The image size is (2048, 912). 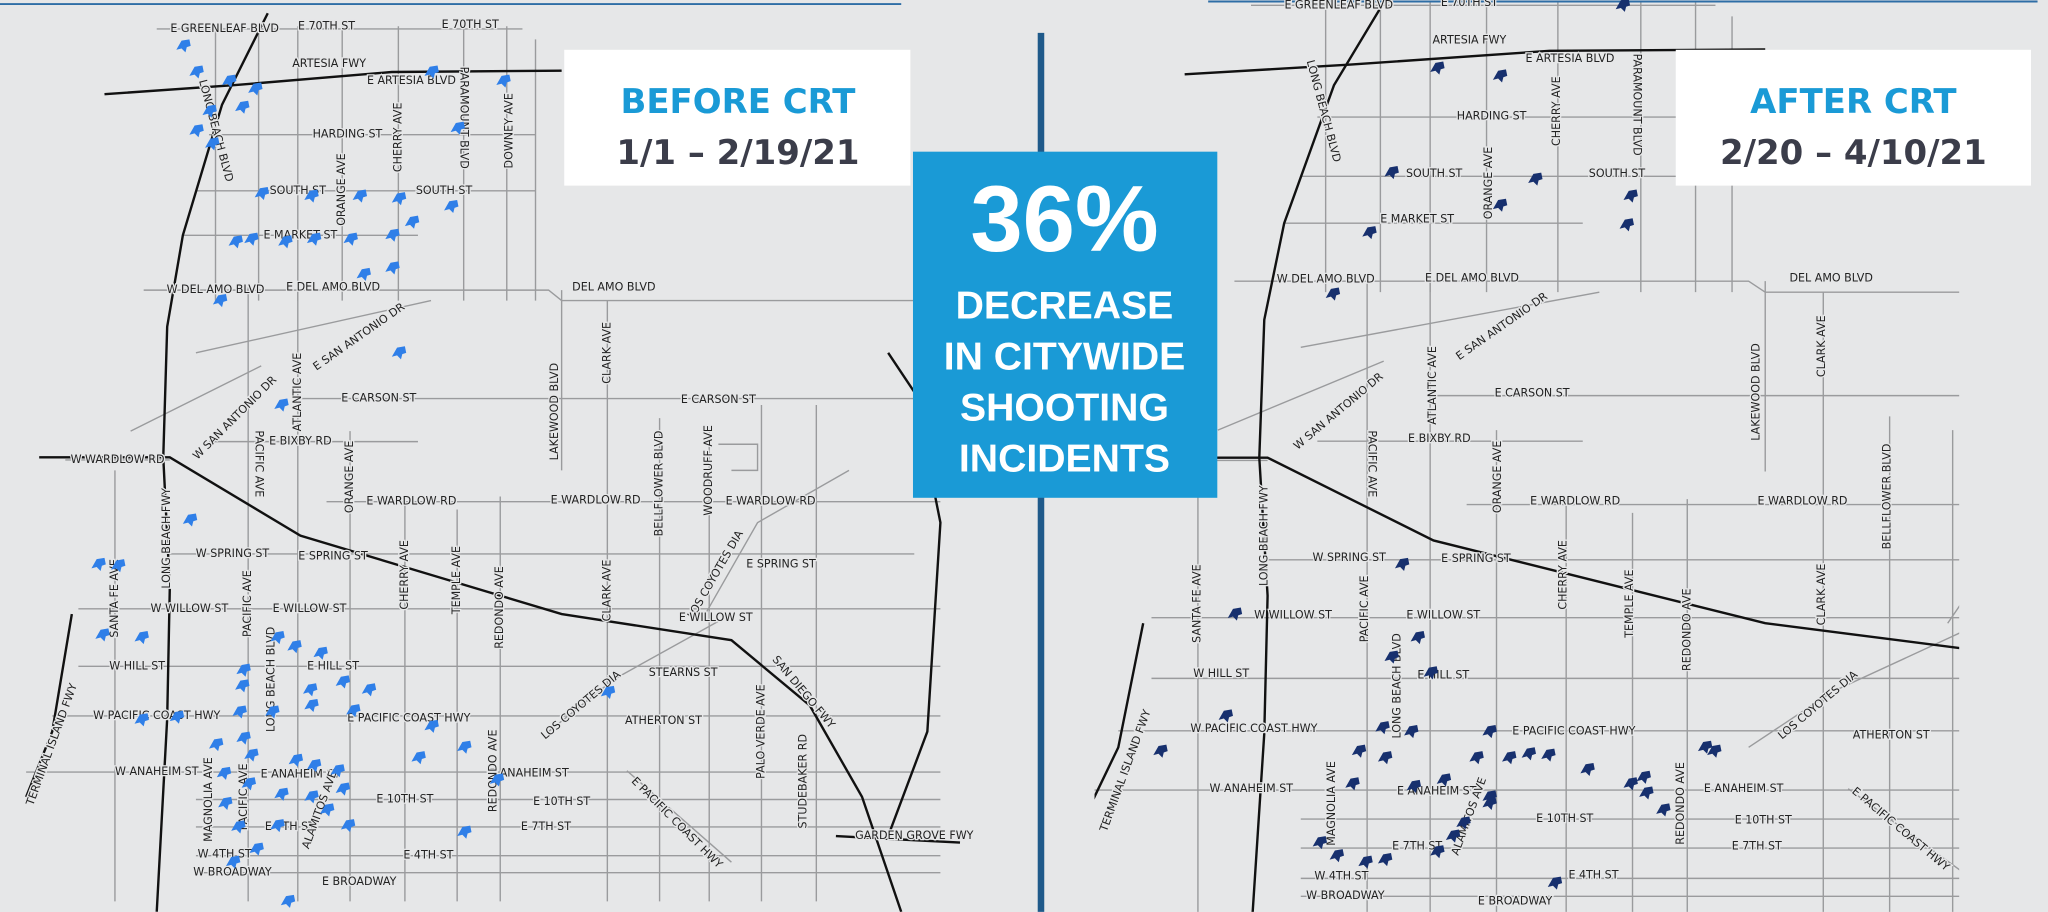 I want to click on street-label: E CARSON ST, so click(x=378, y=398).